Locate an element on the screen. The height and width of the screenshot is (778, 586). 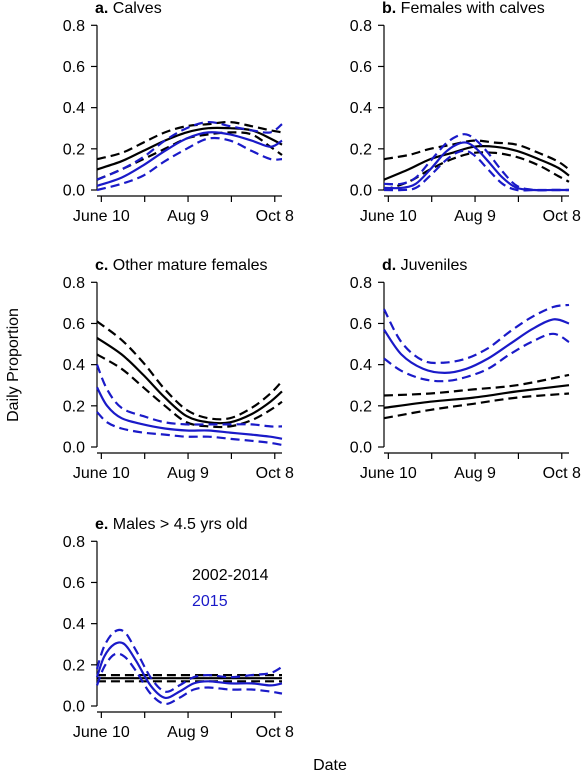
panel-letter: e. is located at coordinates (101, 524).